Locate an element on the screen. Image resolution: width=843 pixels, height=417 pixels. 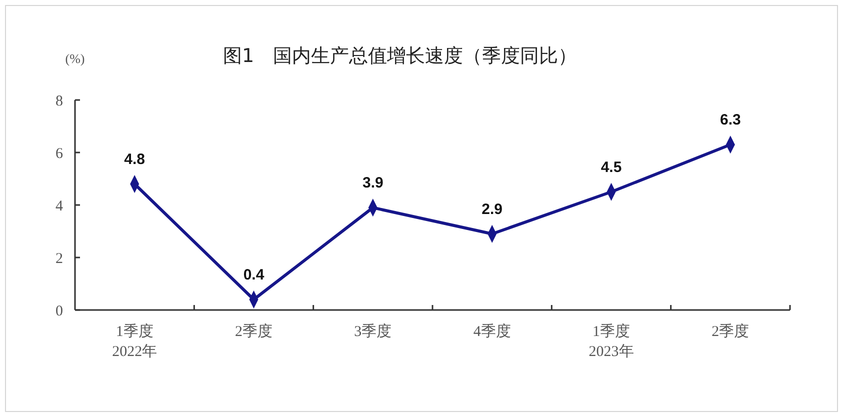
data-label: 4.5 is located at coordinates (611, 167).